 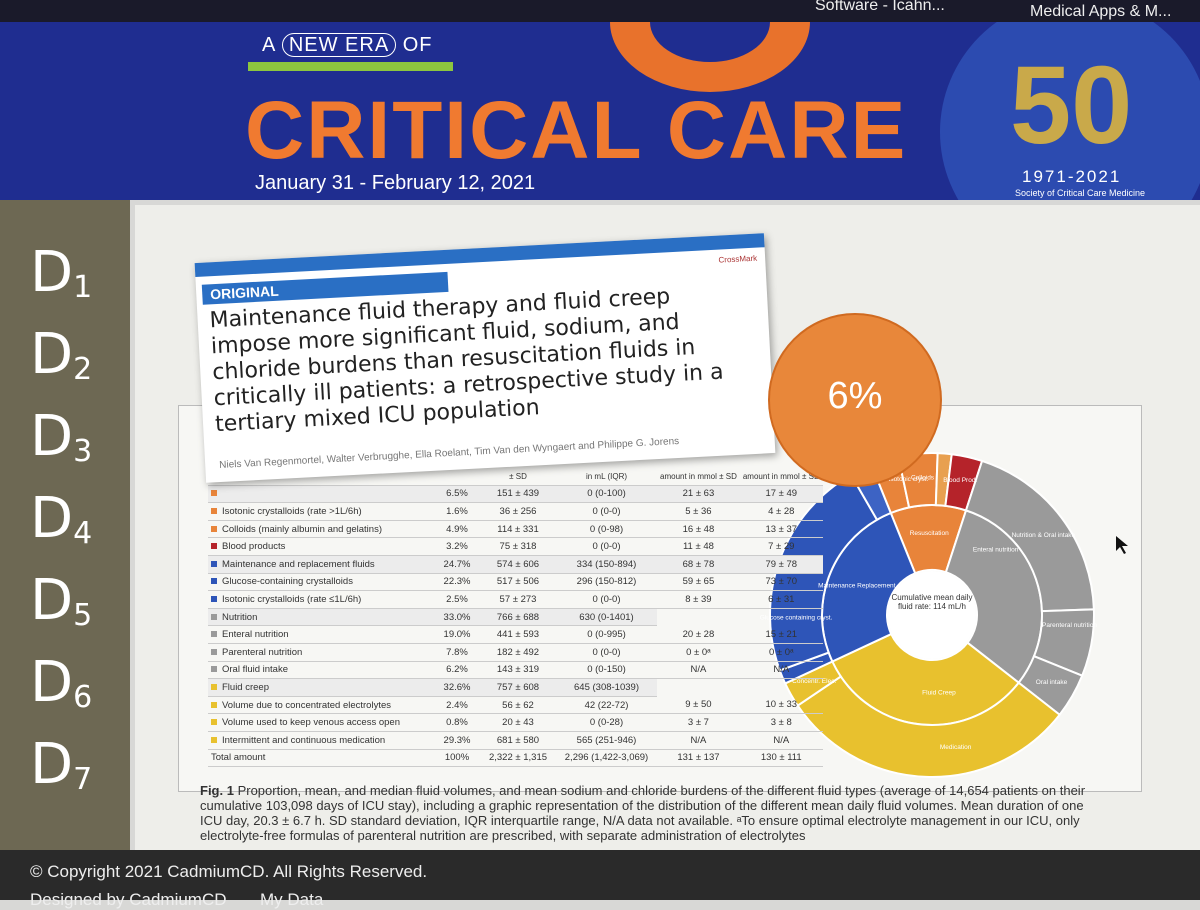 I want to click on cell: 0 (0-98), so click(x=606, y=529).